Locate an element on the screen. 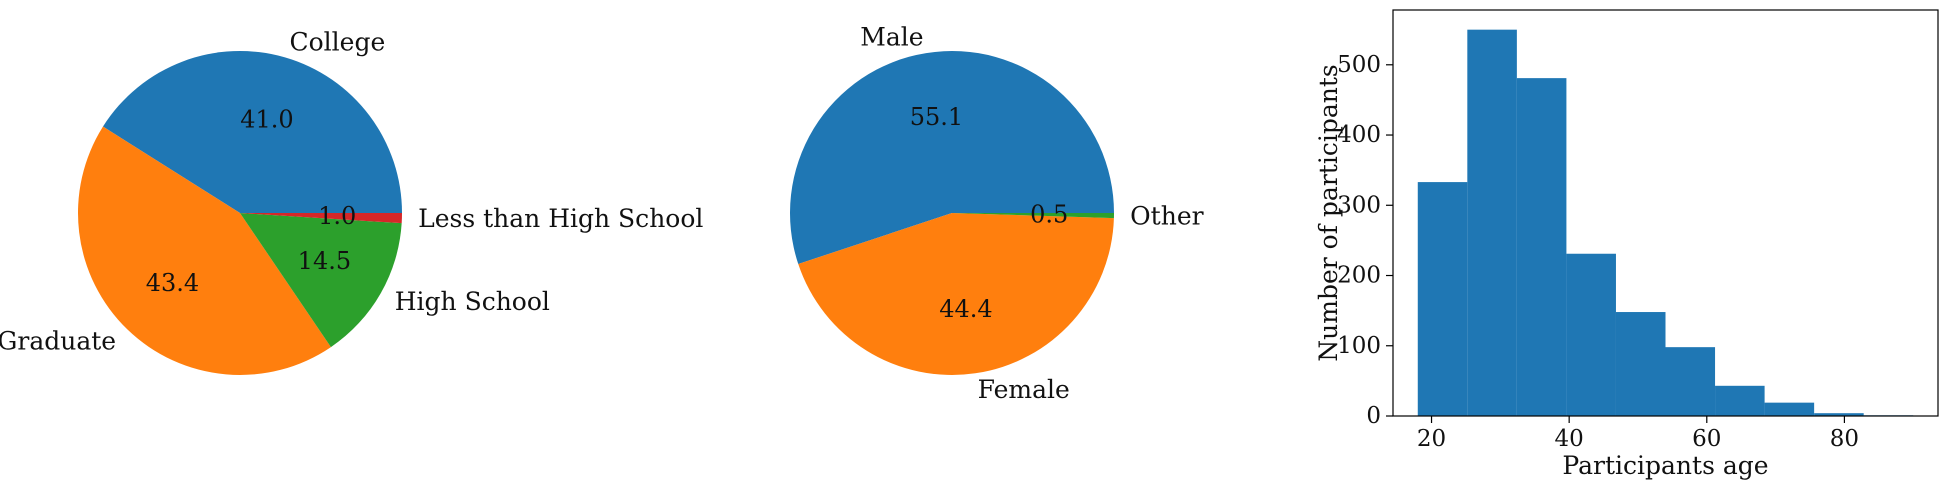 This screenshot has width=1946, height=490. pie-slice-female is located at coordinates (956, 294).